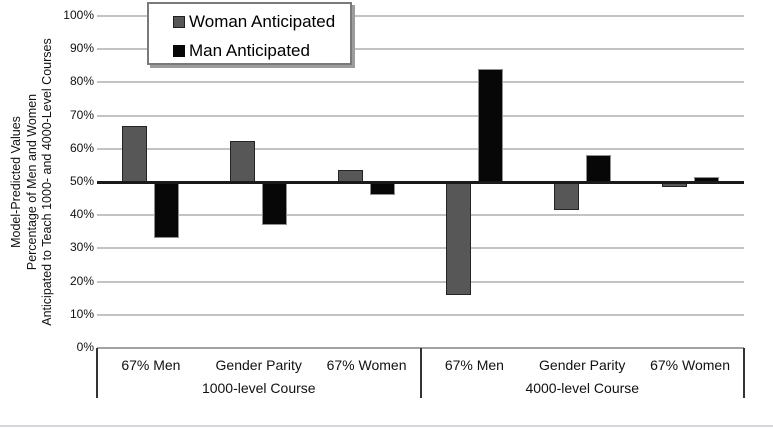 The width and height of the screenshot is (773, 429). Describe the element at coordinates (458, 238) in the screenshot. I see `bar-woman-4000-level-67-men` at that location.